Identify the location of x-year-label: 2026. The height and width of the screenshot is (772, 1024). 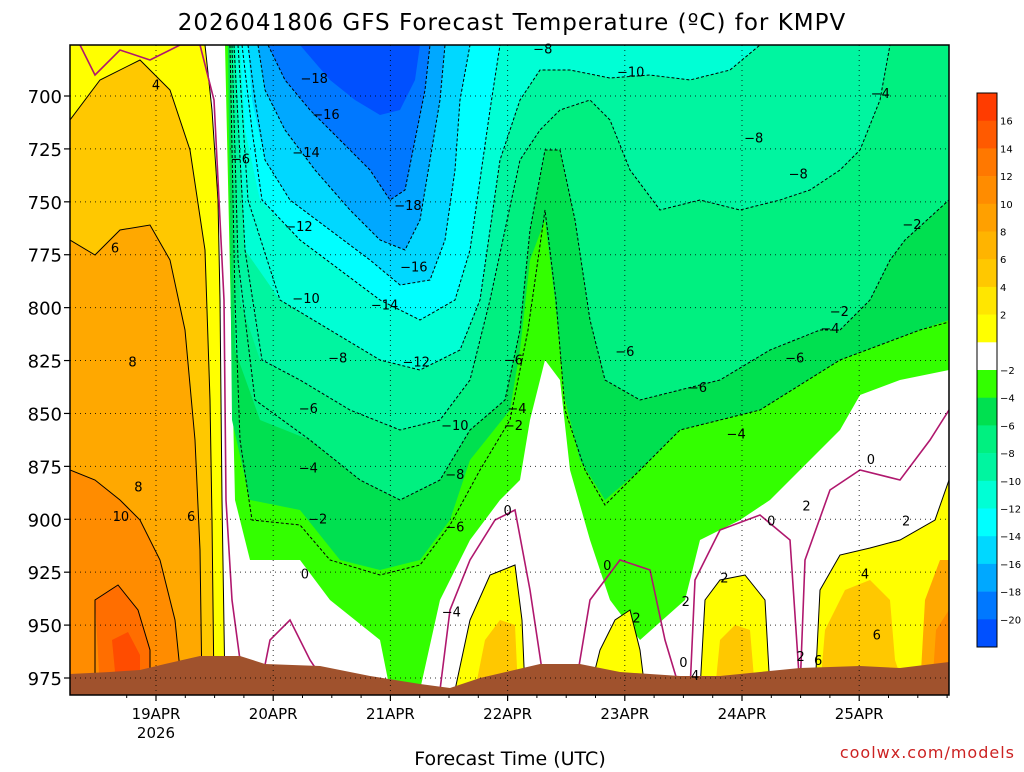
(156, 733).